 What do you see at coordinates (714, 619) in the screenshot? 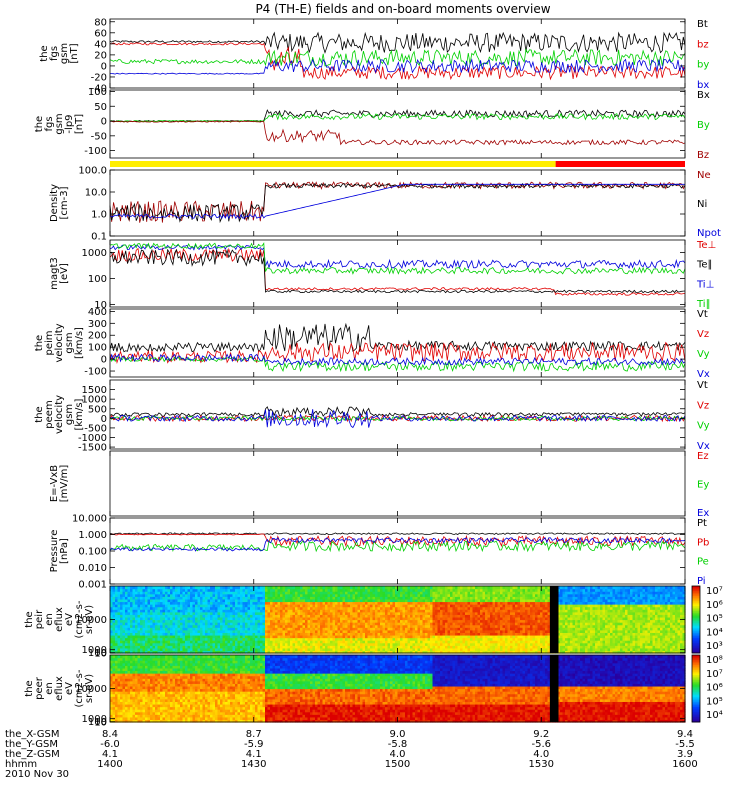
I see `colorbar-tick-label: 10⁵` at bounding box center [714, 619].